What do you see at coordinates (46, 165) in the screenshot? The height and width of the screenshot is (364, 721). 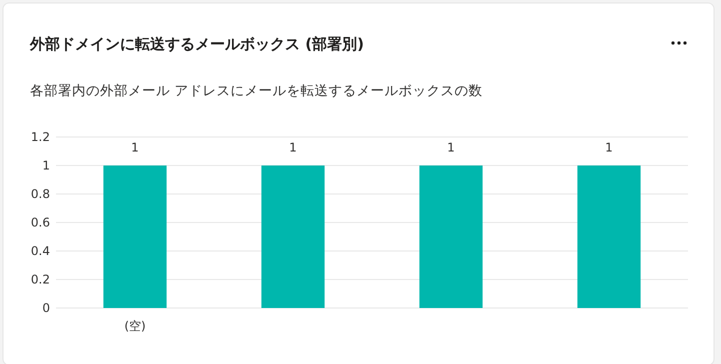 I see `y-tick-label: 1` at bounding box center [46, 165].